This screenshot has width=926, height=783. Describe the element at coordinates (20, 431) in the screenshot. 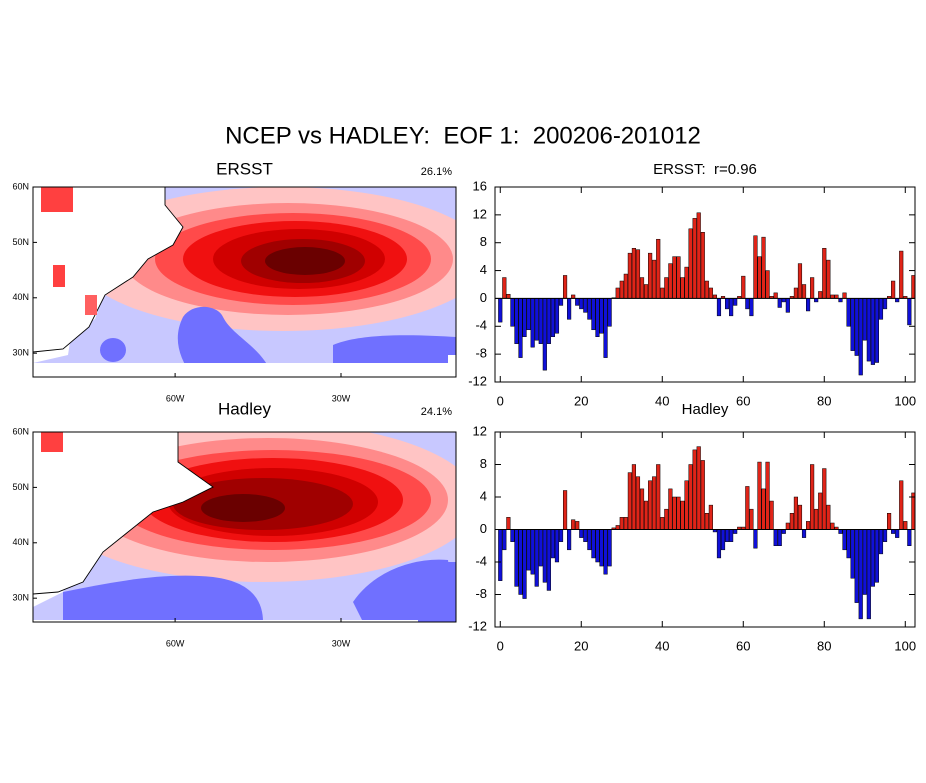

I see `y-tick-label: 60N` at that location.